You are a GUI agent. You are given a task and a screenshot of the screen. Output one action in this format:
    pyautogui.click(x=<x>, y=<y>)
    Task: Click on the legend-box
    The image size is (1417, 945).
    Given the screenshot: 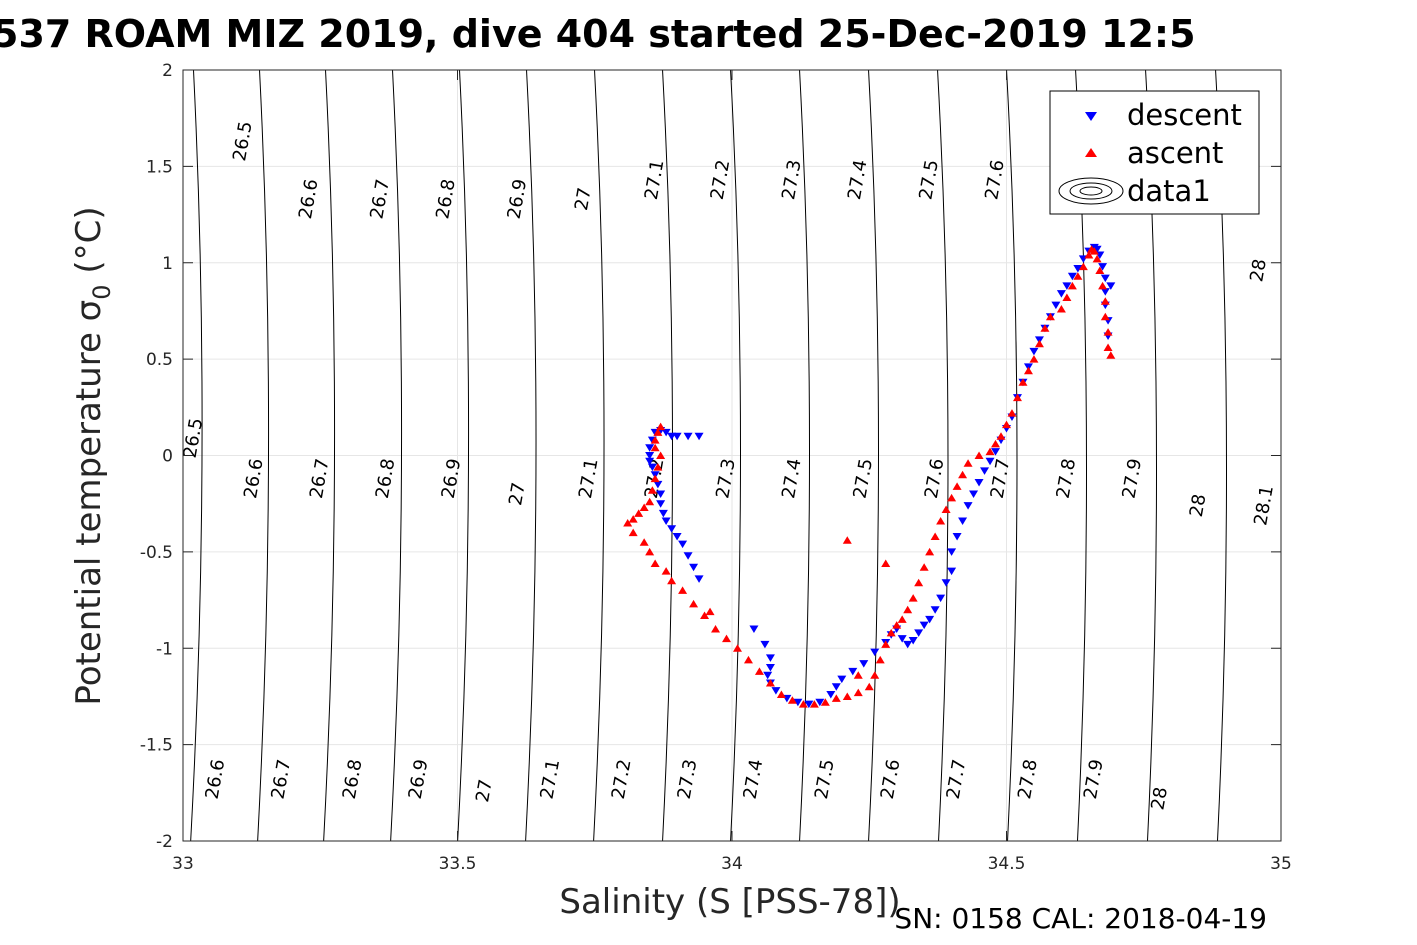 What is the action you would take?
    pyautogui.click(x=1154, y=152)
    